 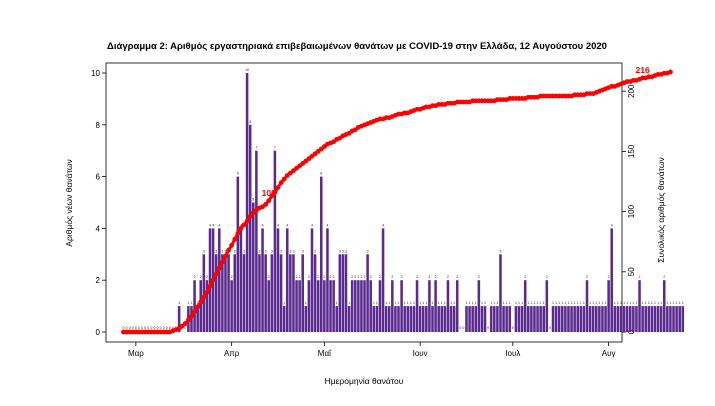 I want to click on cumulative-annotation: 109, so click(x=269, y=193).